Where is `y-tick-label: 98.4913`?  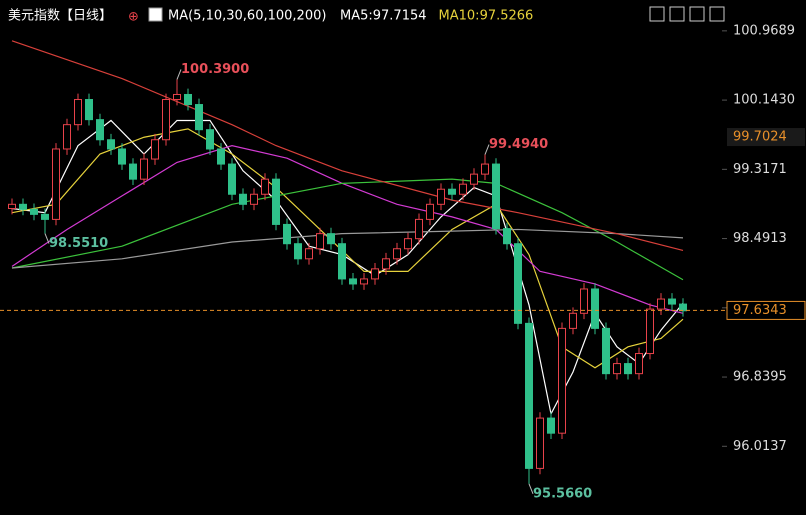 y-tick-label: 98.4913 is located at coordinates (760, 238).